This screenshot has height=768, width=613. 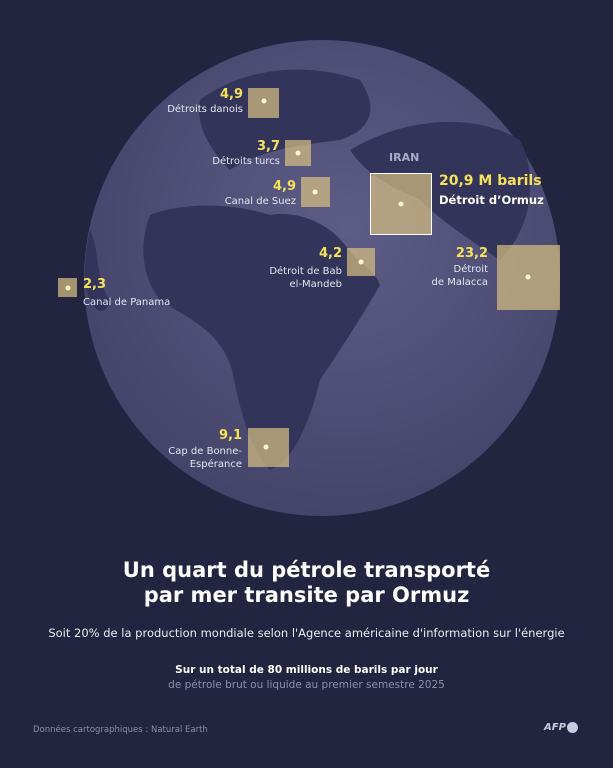 What do you see at coordinates (260, 201) in the screenshot?
I see `strait-label: Canal de Suez` at bounding box center [260, 201].